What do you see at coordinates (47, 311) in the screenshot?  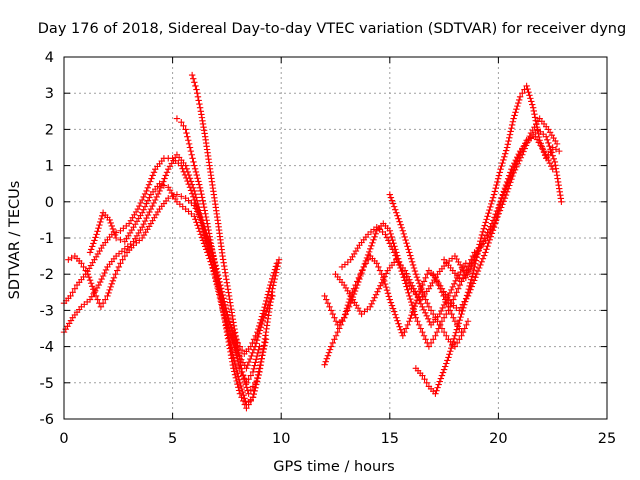 I see `y-tick-label: -3` at bounding box center [47, 311].